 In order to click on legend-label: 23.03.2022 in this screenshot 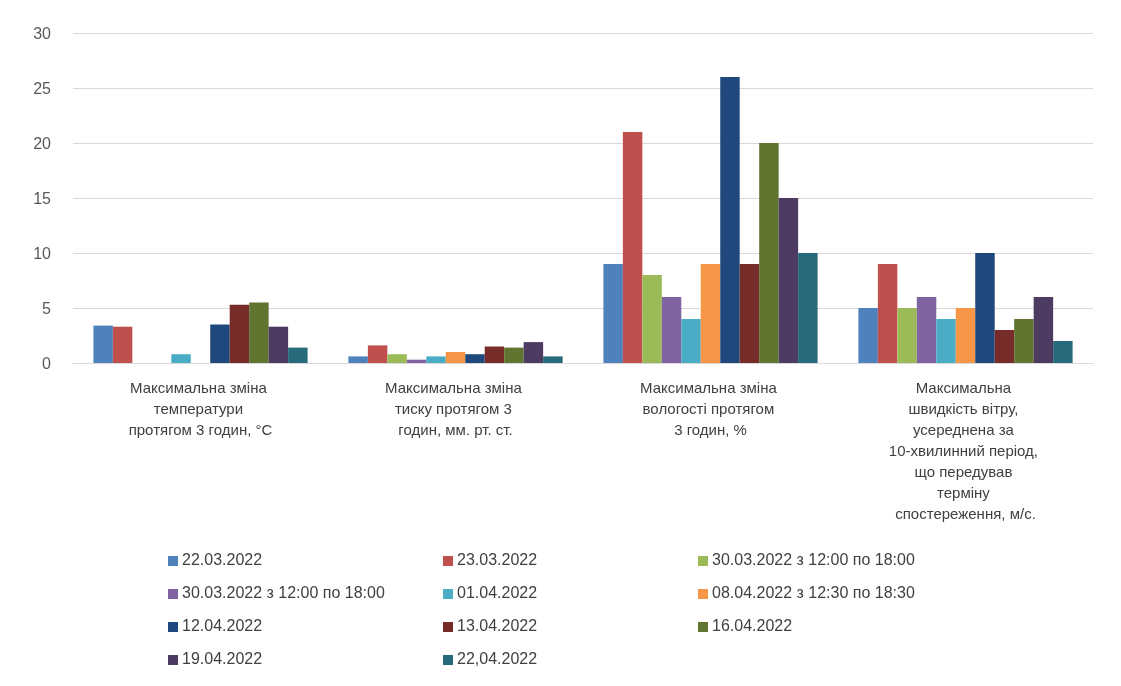, I will do `click(497, 559)`.